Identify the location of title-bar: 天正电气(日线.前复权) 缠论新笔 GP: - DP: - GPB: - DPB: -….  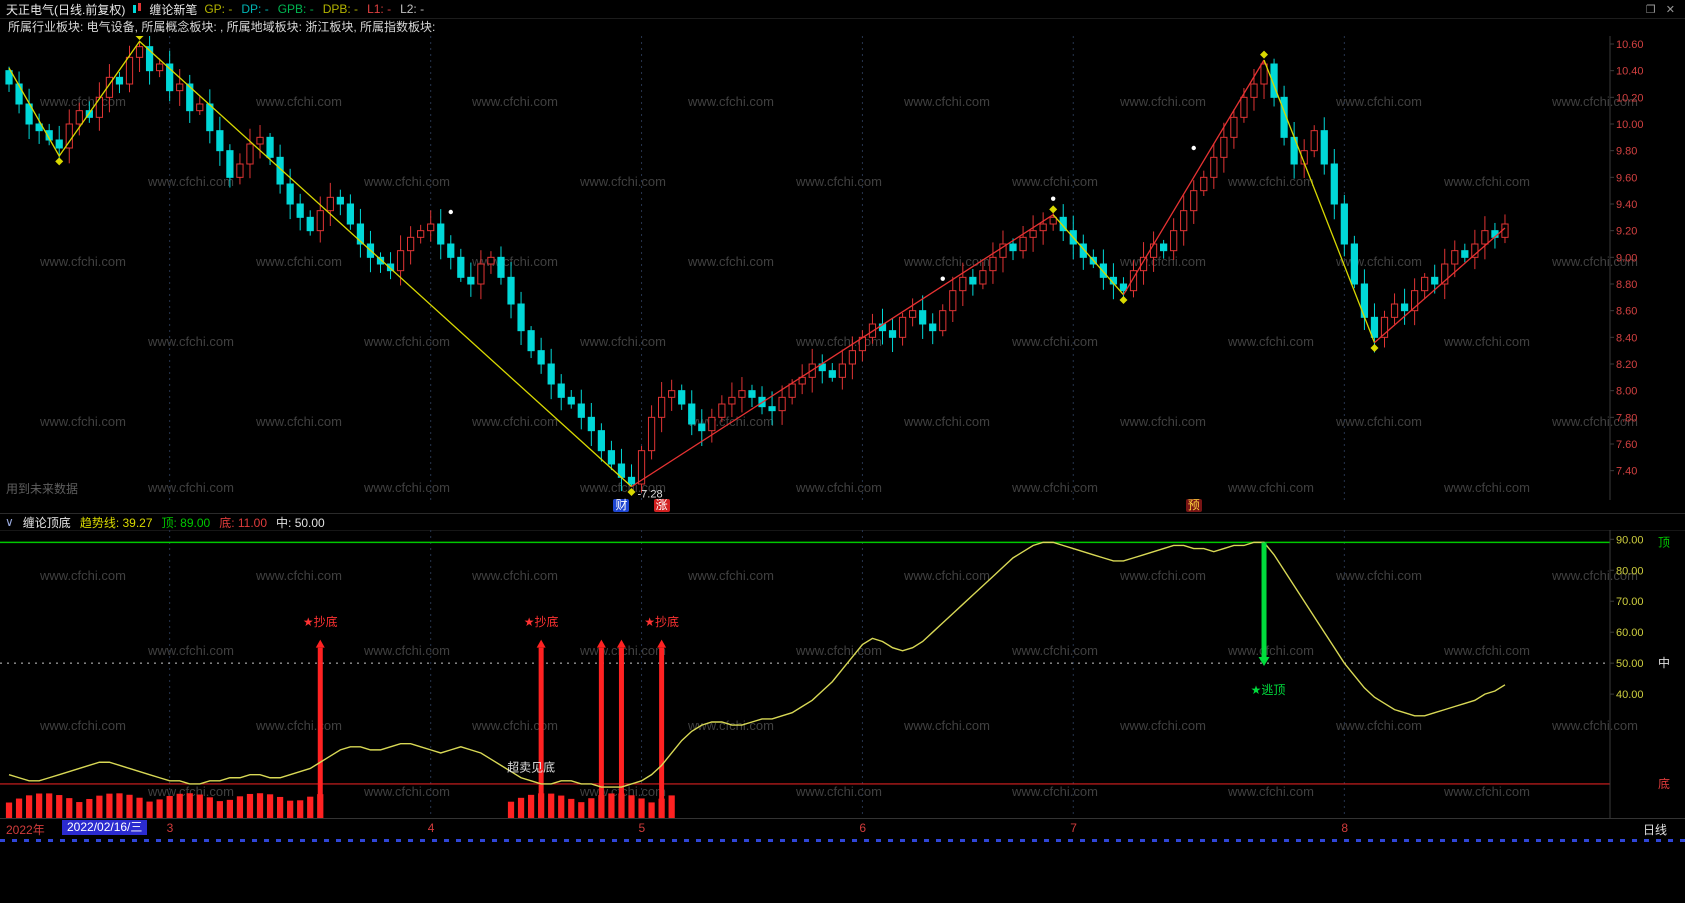
(842, 9).